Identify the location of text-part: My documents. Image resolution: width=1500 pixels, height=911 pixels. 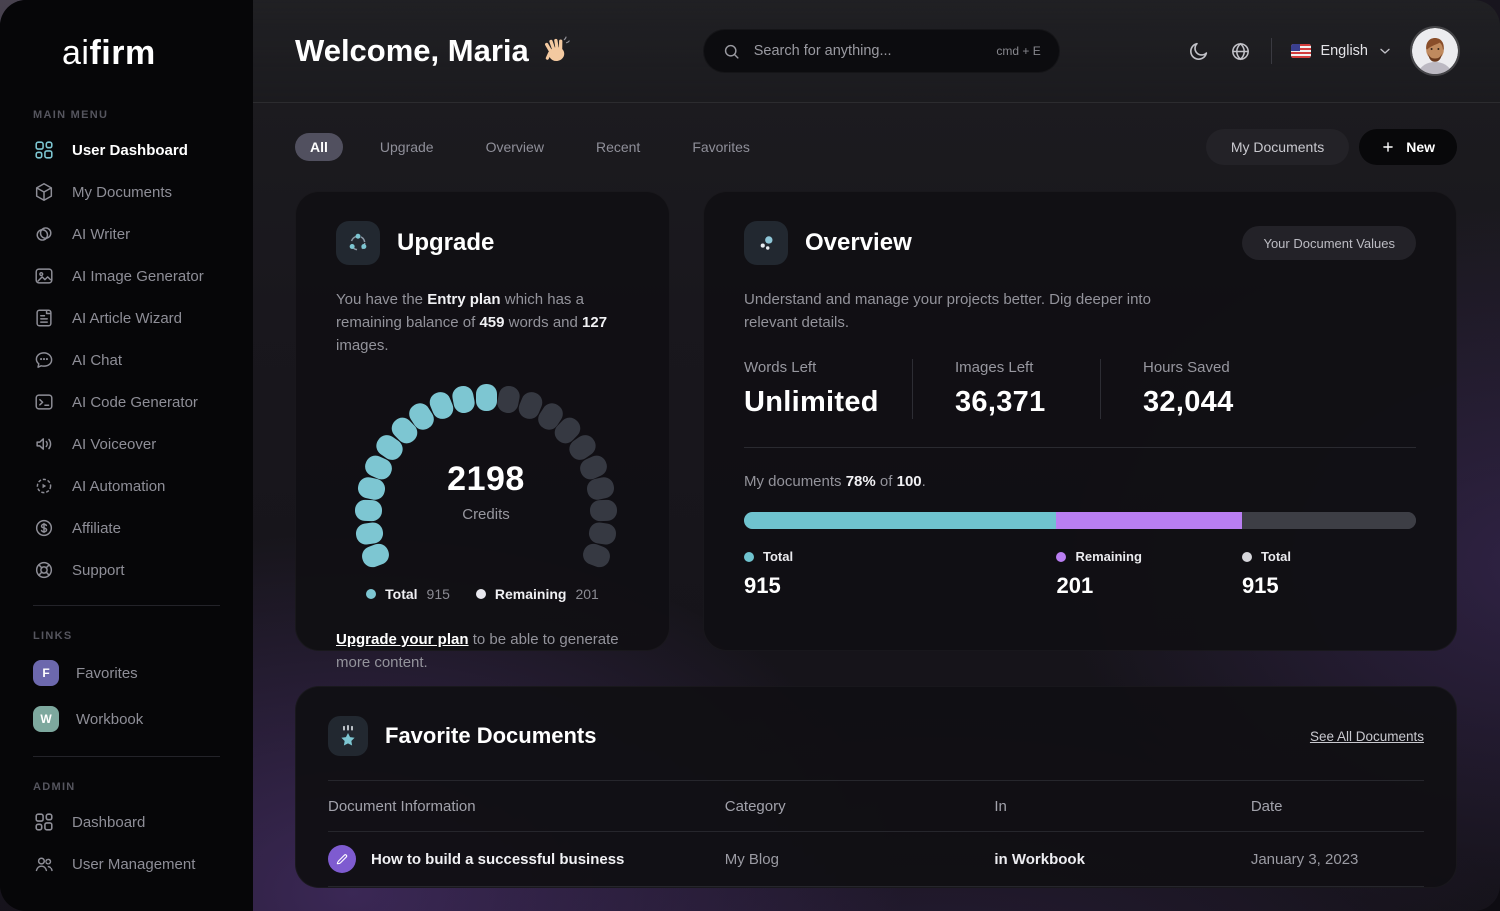
(795, 481).